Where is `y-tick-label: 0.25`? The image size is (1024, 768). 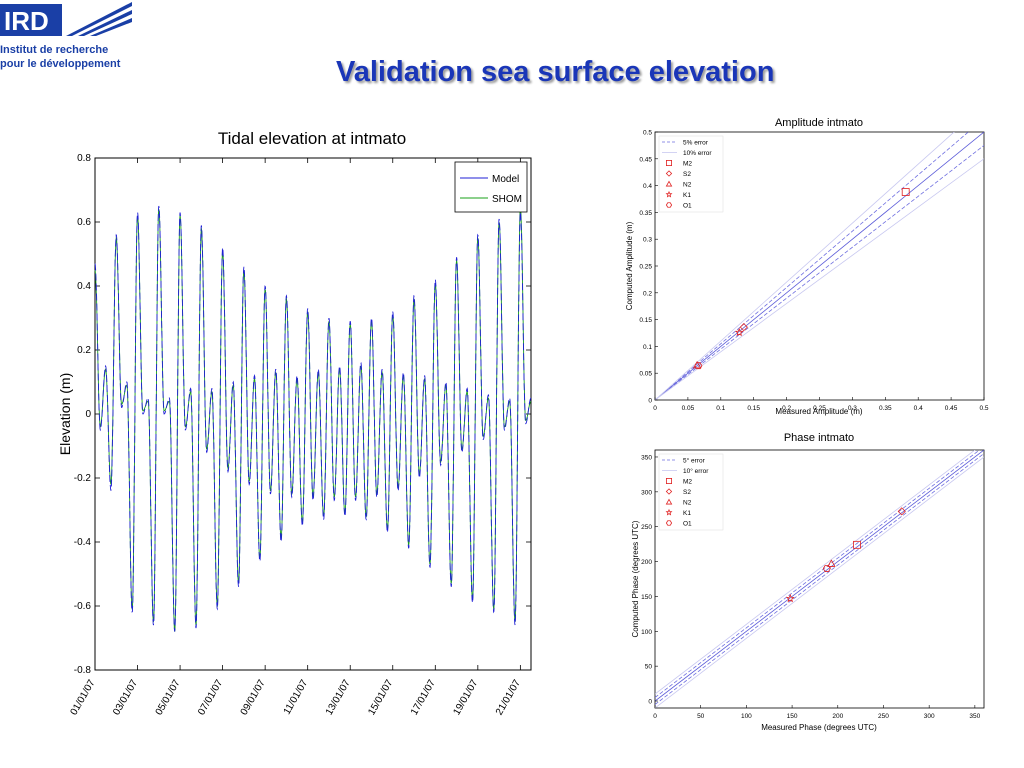
y-tick-label: 0.25 is located at coordinates (645, 267).